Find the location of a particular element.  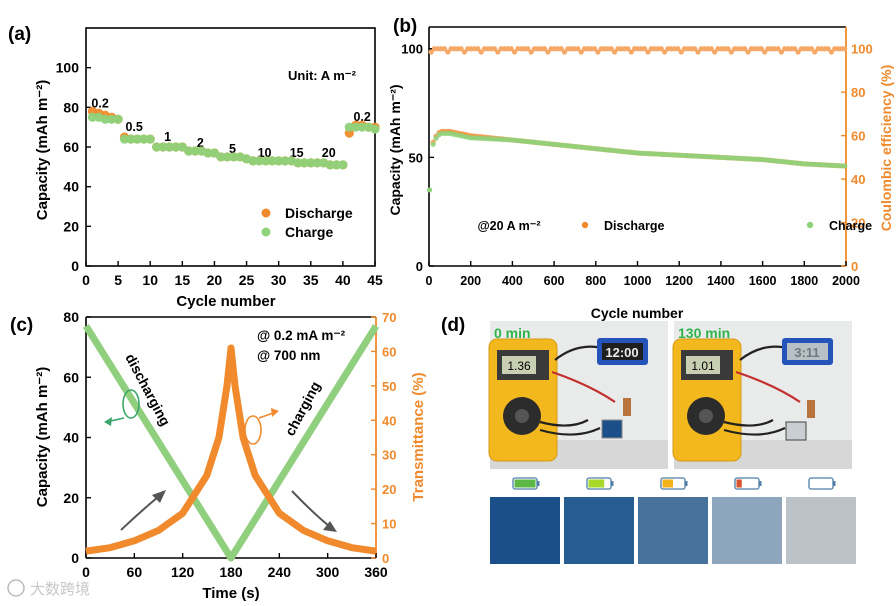

multimeter-130min-display is located at coordinates (703, 365).